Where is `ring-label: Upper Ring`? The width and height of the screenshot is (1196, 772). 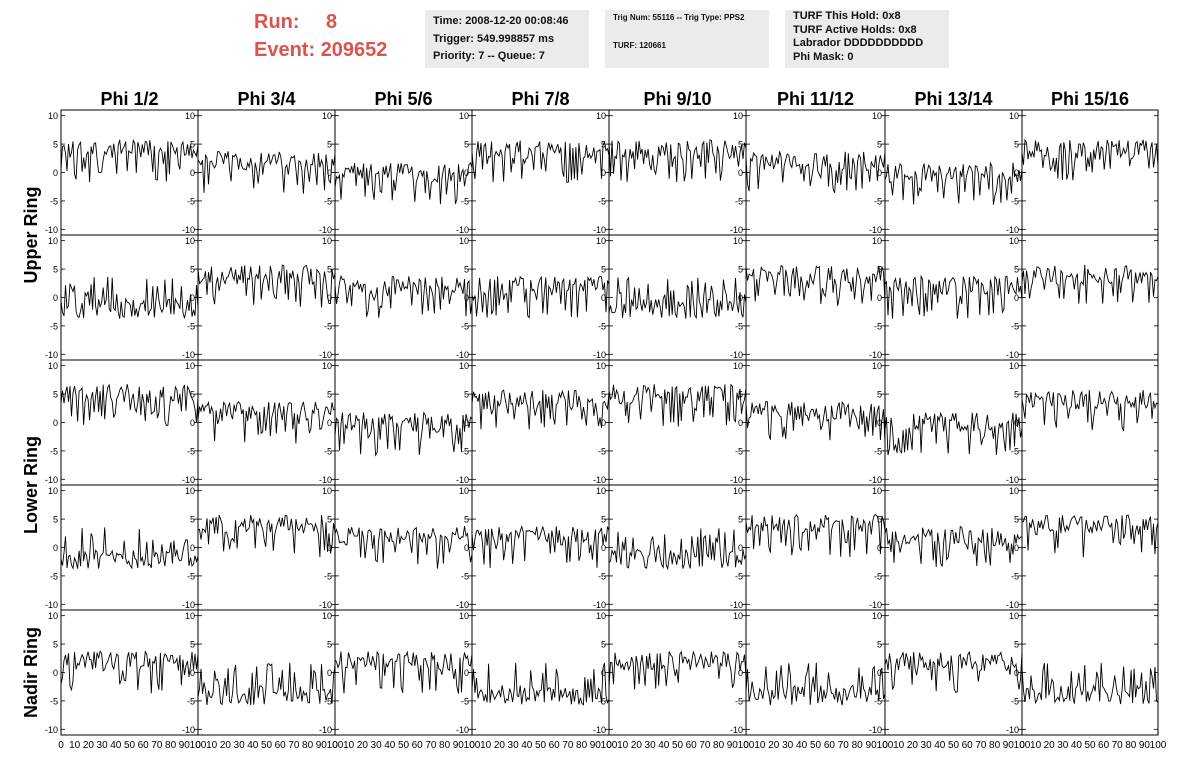
ring-label: Upper Ring is located at coordinates (31, 235).